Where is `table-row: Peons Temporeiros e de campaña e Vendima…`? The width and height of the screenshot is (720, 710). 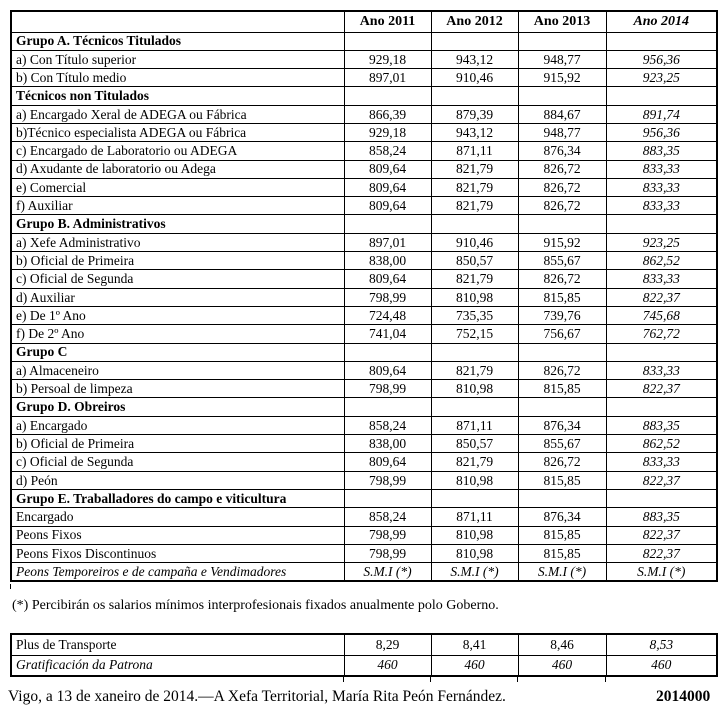 table-row: Peons Temporeiros e de campaña e Vendima… is located at coordinates (364, 572).